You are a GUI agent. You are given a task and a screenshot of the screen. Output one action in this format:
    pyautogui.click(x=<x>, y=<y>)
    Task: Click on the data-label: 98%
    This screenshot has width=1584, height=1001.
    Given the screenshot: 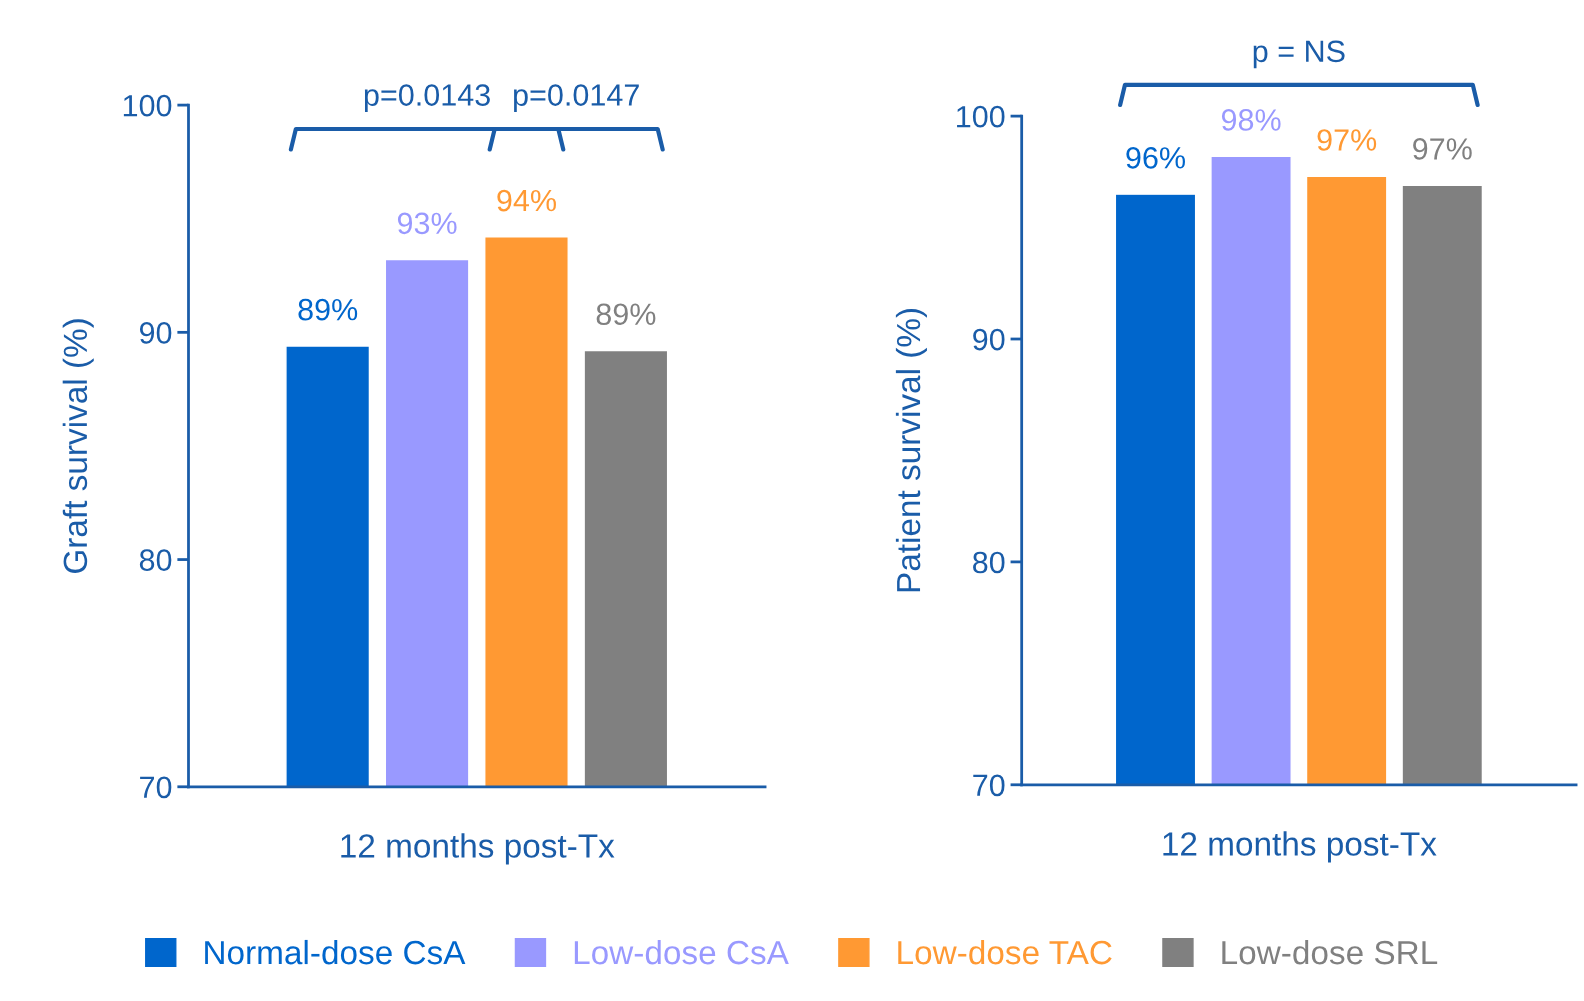 What is the action you would take?
    pyautogui.click(x=1251, y=120)
    